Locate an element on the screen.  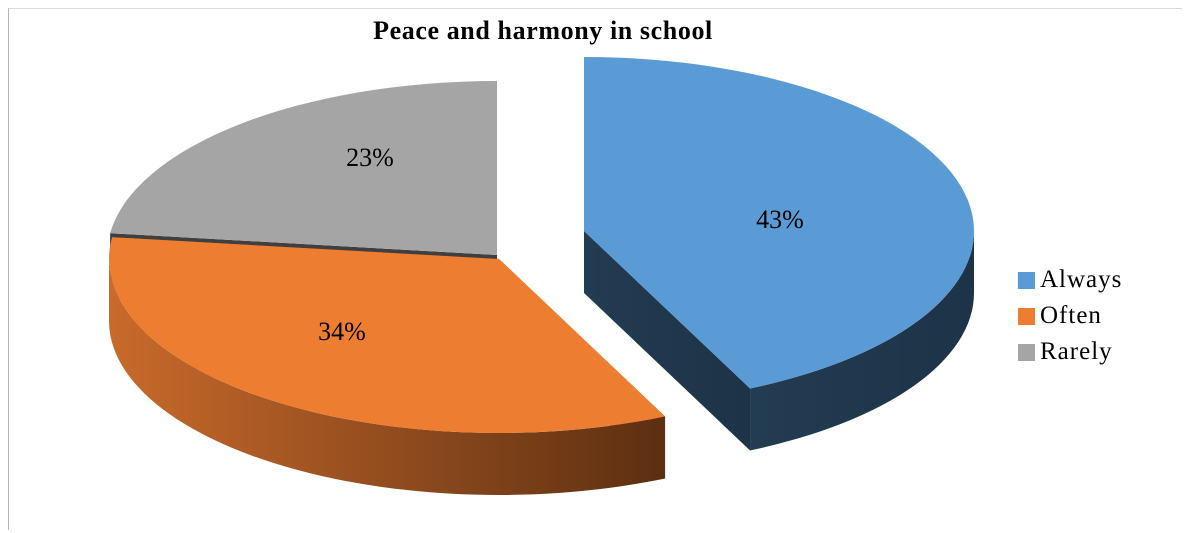
legend-item-always: Always is located at coordinates (1070, 280).